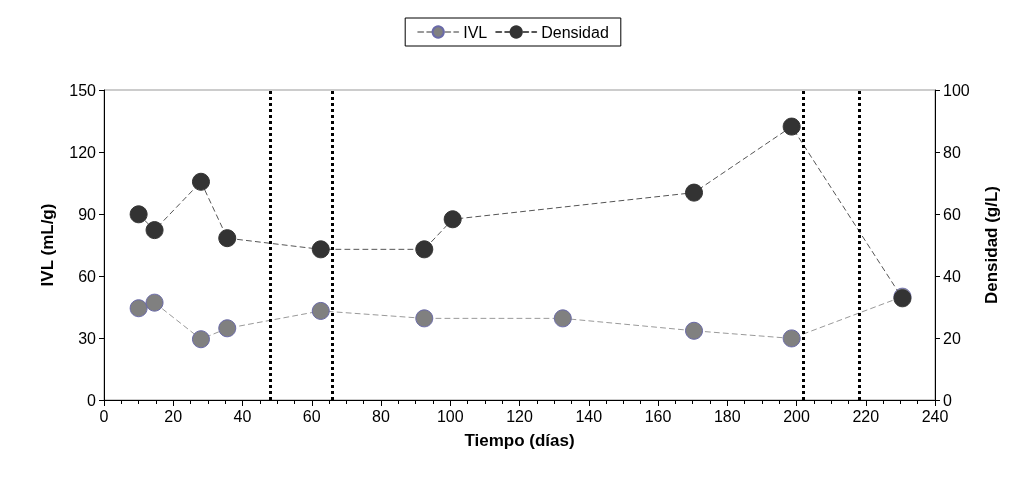 The image size is (1026, 483). Describe the element at coordinates (947, 400) in the screenshot. I see `y2-tick-label: 0` at that location.